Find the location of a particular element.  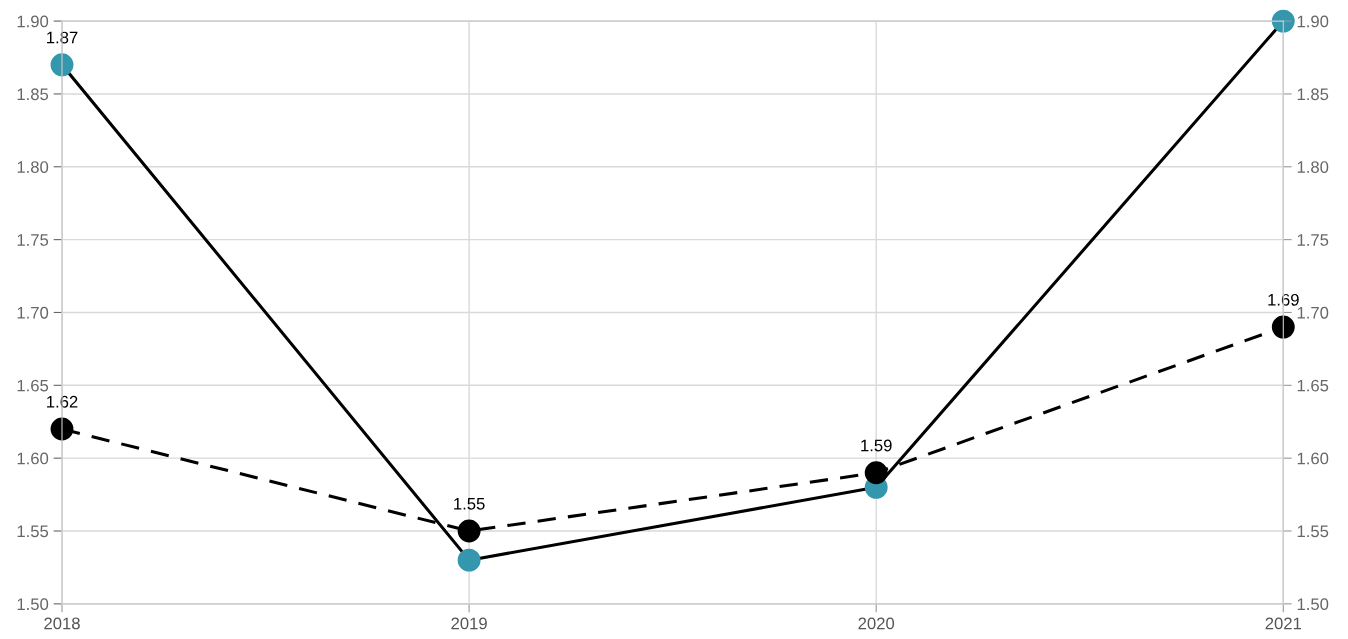

data-label: 1.59 is located at coordinates (876, 445).